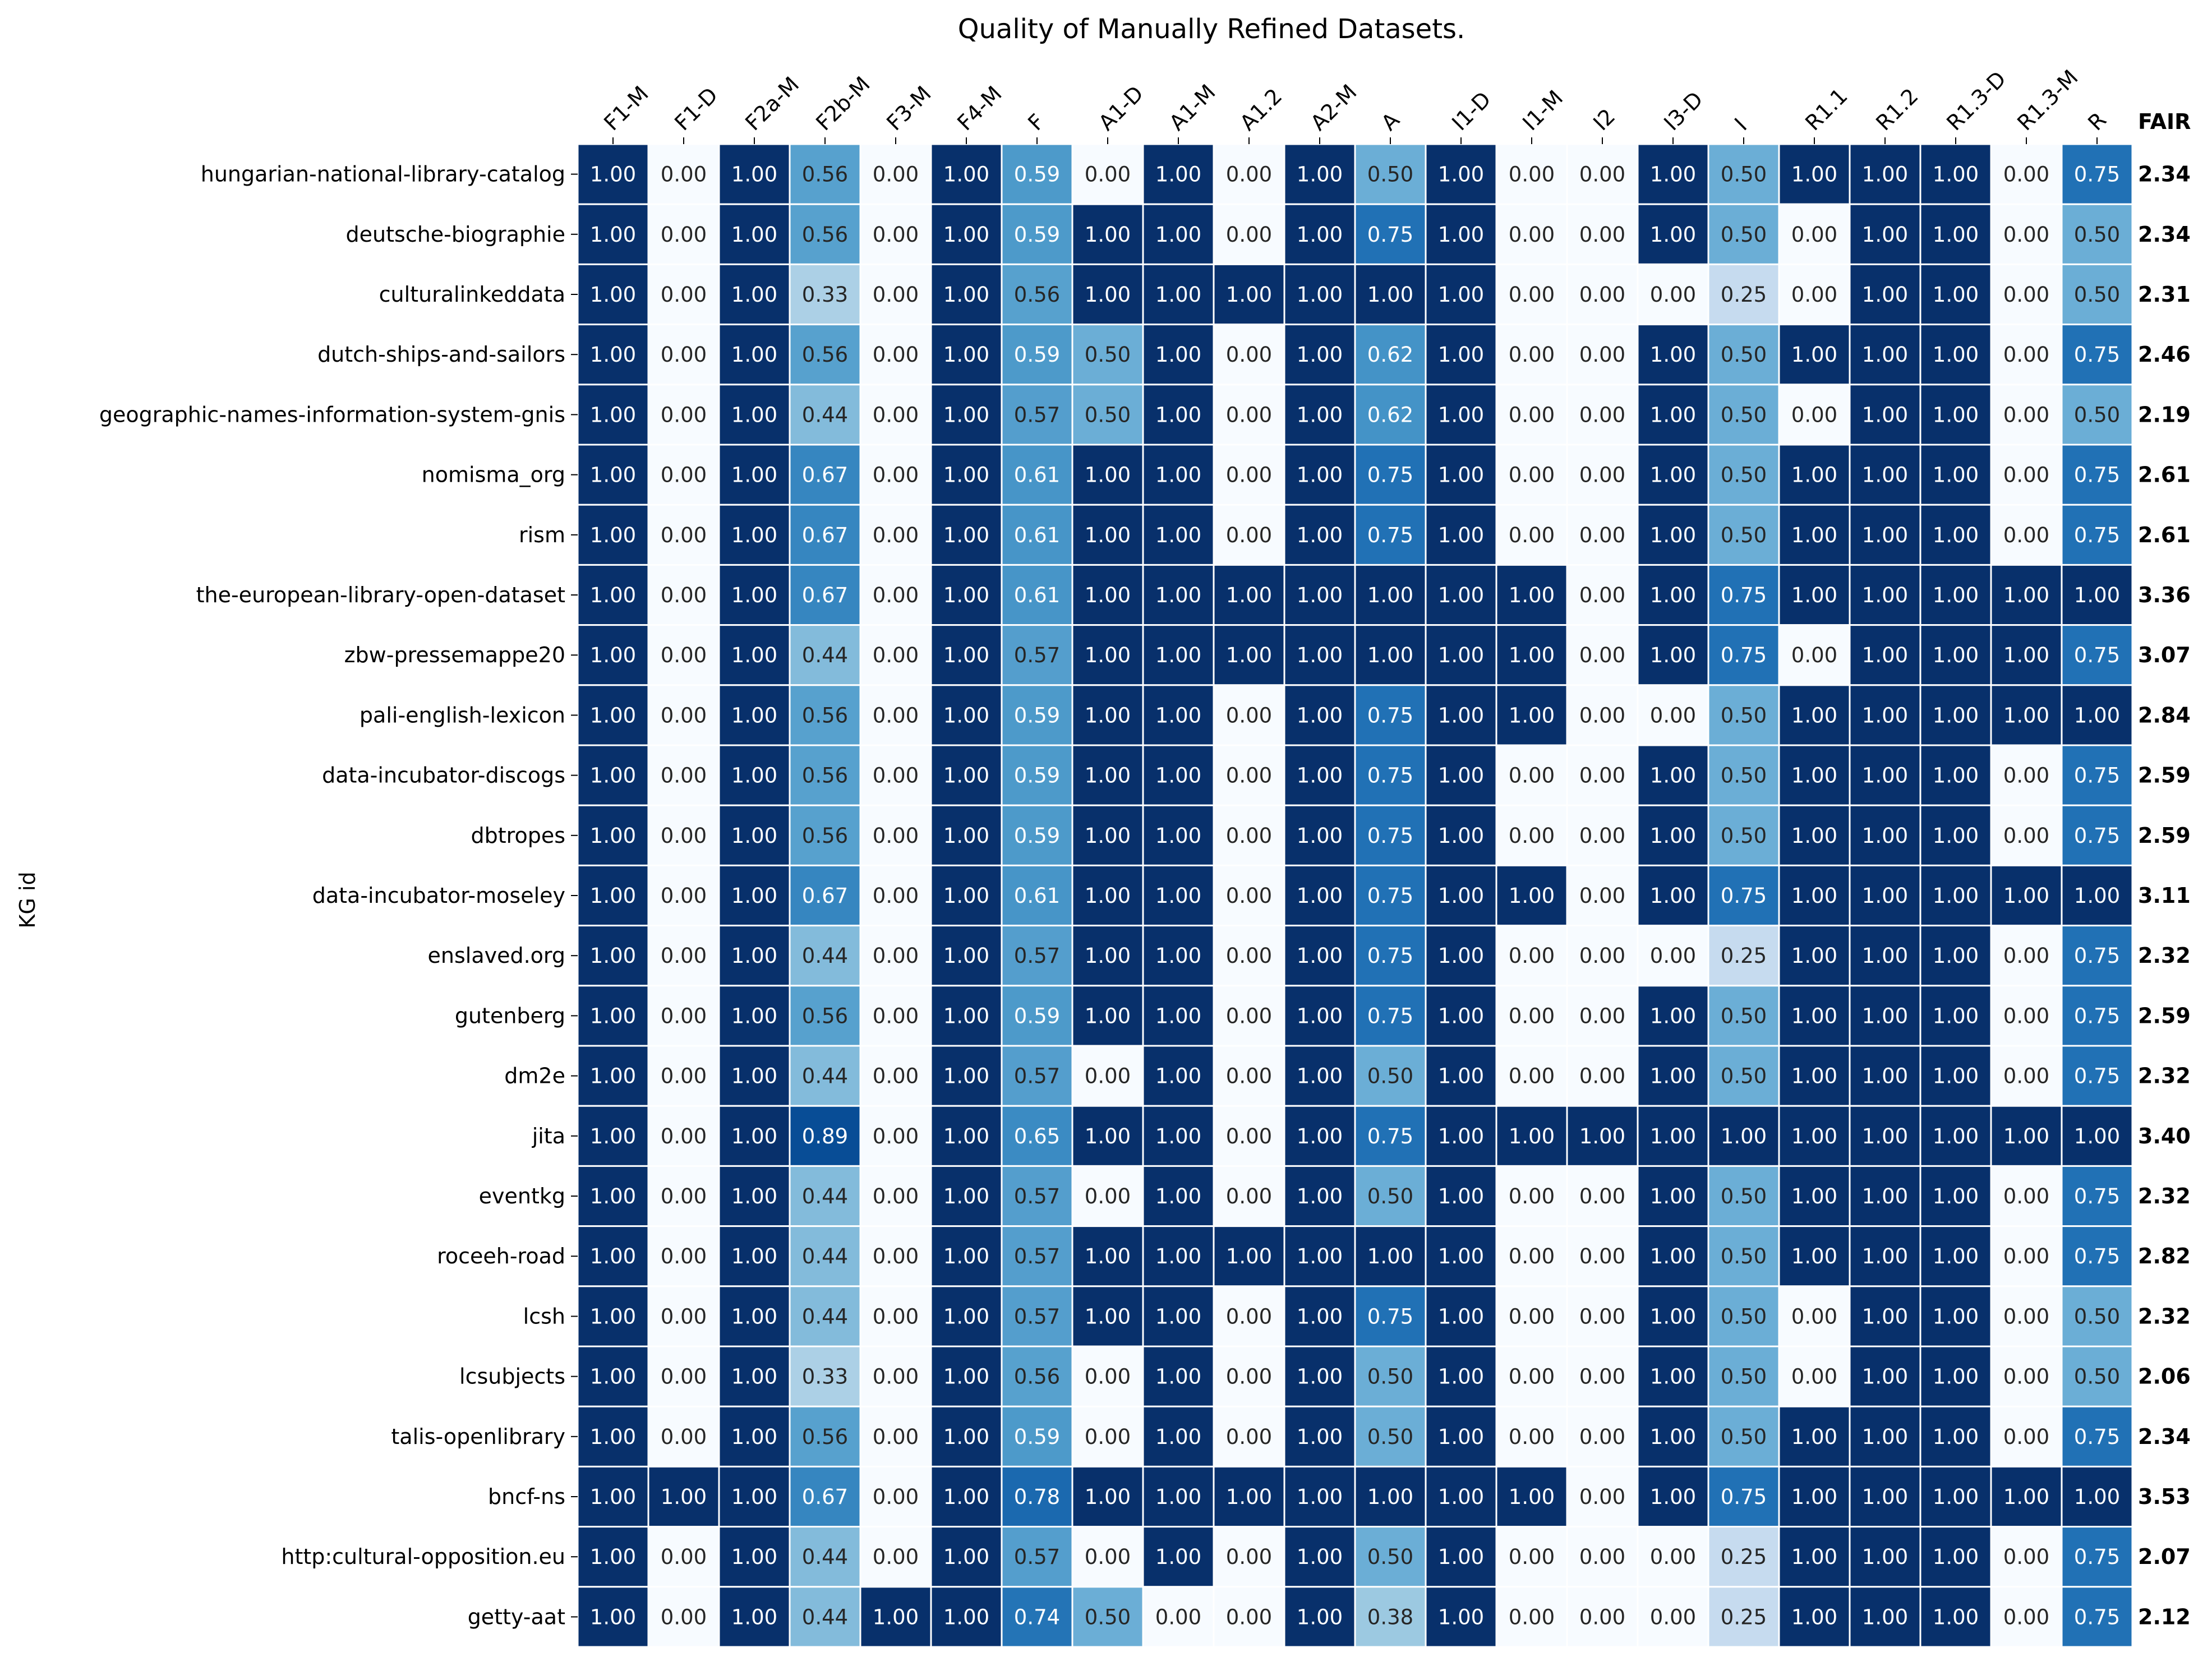 The height and width of the screenshot is (1666, 2212). Describe the element at coordinates (825, 1076) in the screenshot. I see `cell-value-label: 0.44` at that location.